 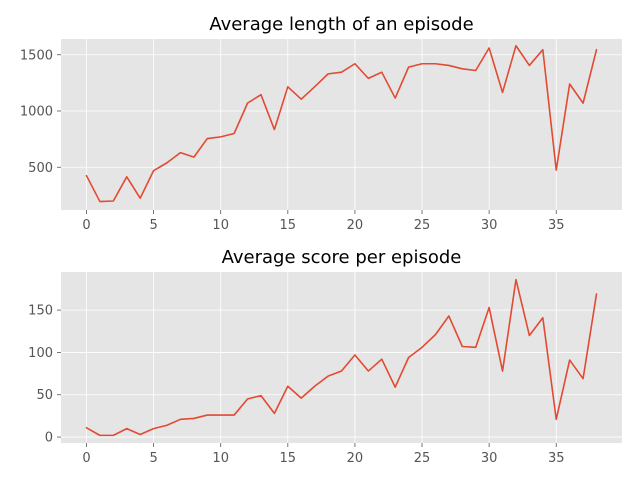 I want to click on y-tick-label: 0, so click(x=49, y=438).